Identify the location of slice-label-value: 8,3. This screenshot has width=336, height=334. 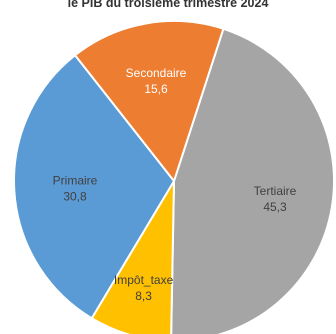
(143, 296).